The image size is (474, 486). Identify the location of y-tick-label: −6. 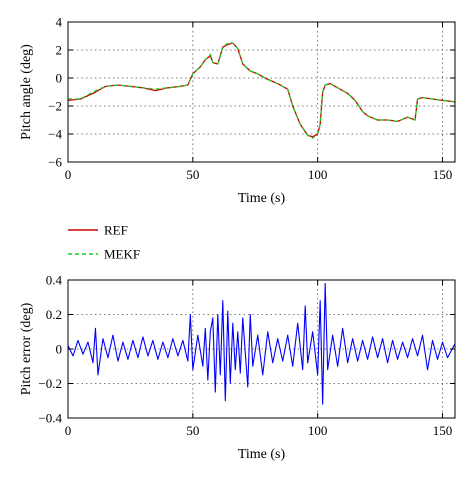
(55, 162).